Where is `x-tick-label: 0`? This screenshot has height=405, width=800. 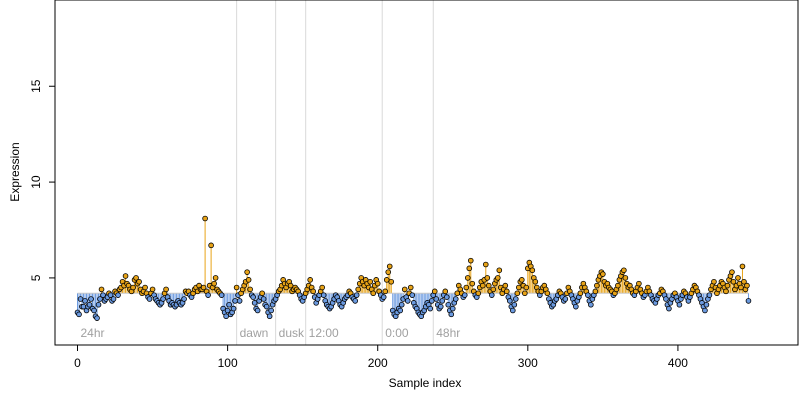 x-tick-label: 0 is located at coordinates (77, 363).